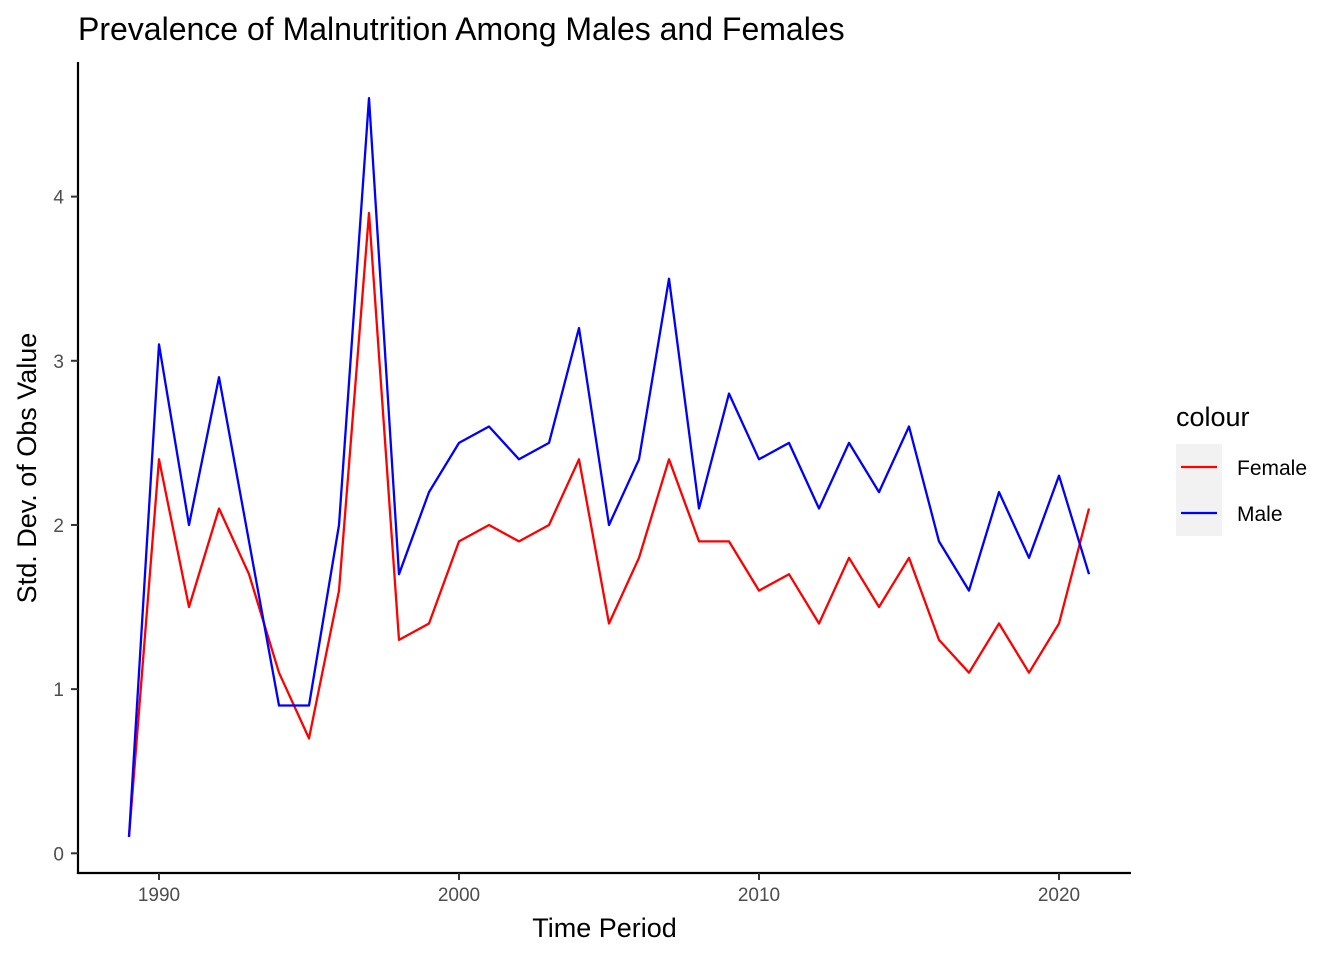  I want to click on x-axis-title: Time Period, so click(604, 928).